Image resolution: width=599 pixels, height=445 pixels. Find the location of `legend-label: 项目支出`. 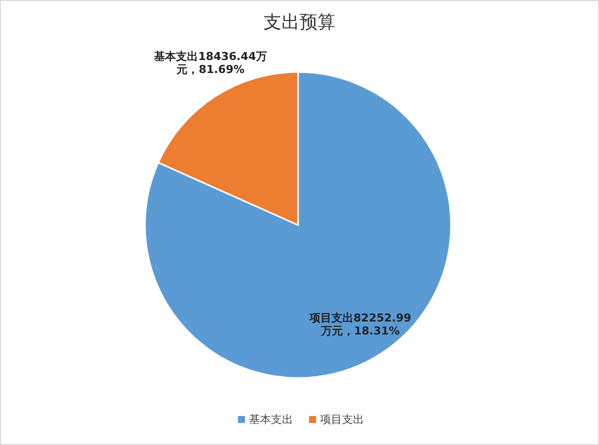

legend-label: 项目支出 is located at coordinates (342, 419).